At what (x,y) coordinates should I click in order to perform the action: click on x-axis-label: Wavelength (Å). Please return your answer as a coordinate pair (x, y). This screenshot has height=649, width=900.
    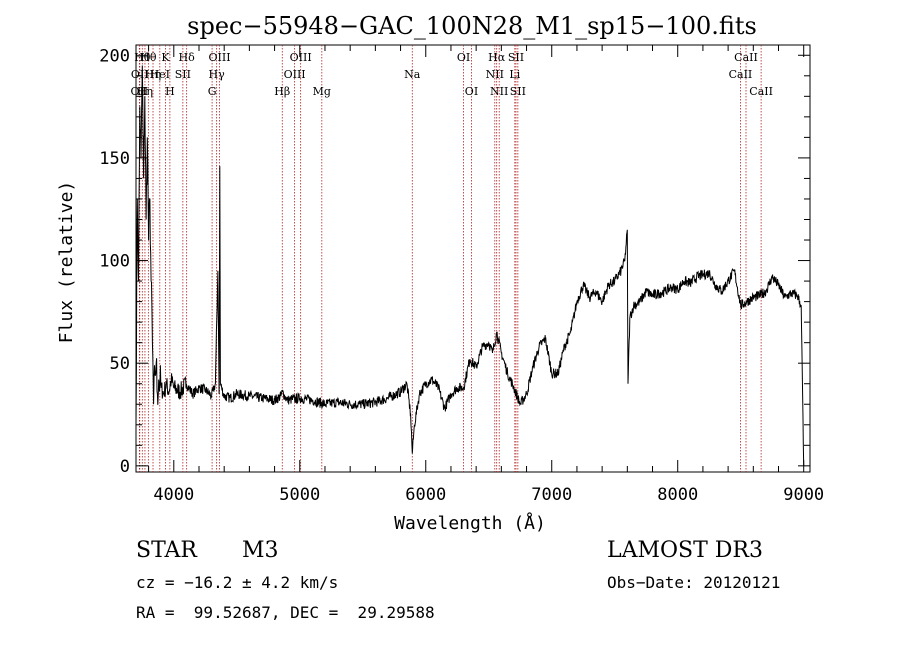
    Looking at the image, I should click on (470, 523).